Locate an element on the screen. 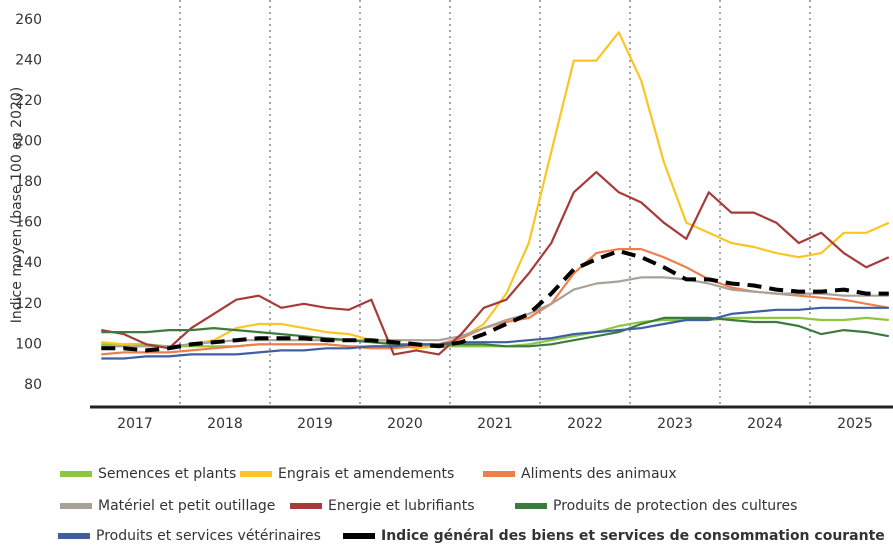  y-tick-label: 220 is located at coordinates (28, 101).